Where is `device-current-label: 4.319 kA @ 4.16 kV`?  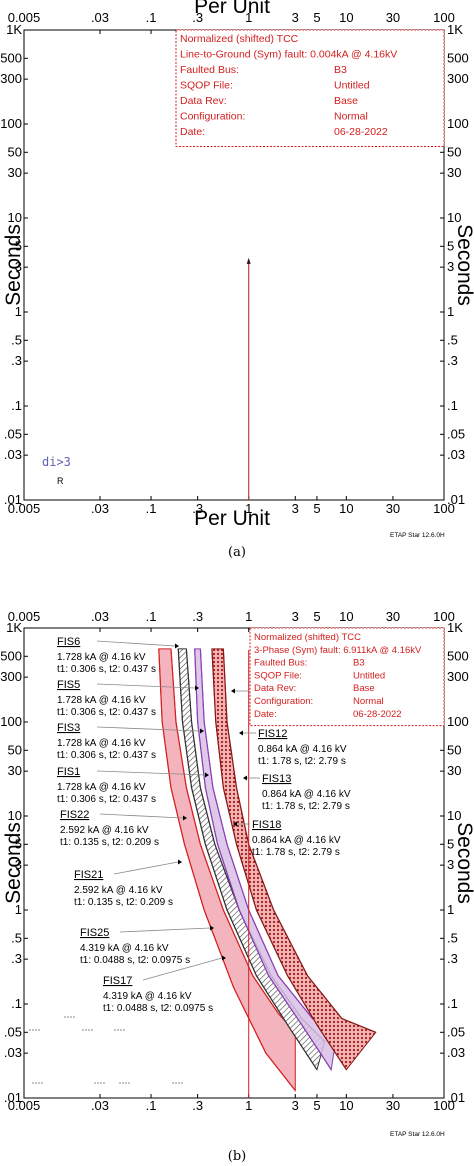 device-current-label: 4.319 kA @ 4.16 kV is located at coordinates (147, 996).